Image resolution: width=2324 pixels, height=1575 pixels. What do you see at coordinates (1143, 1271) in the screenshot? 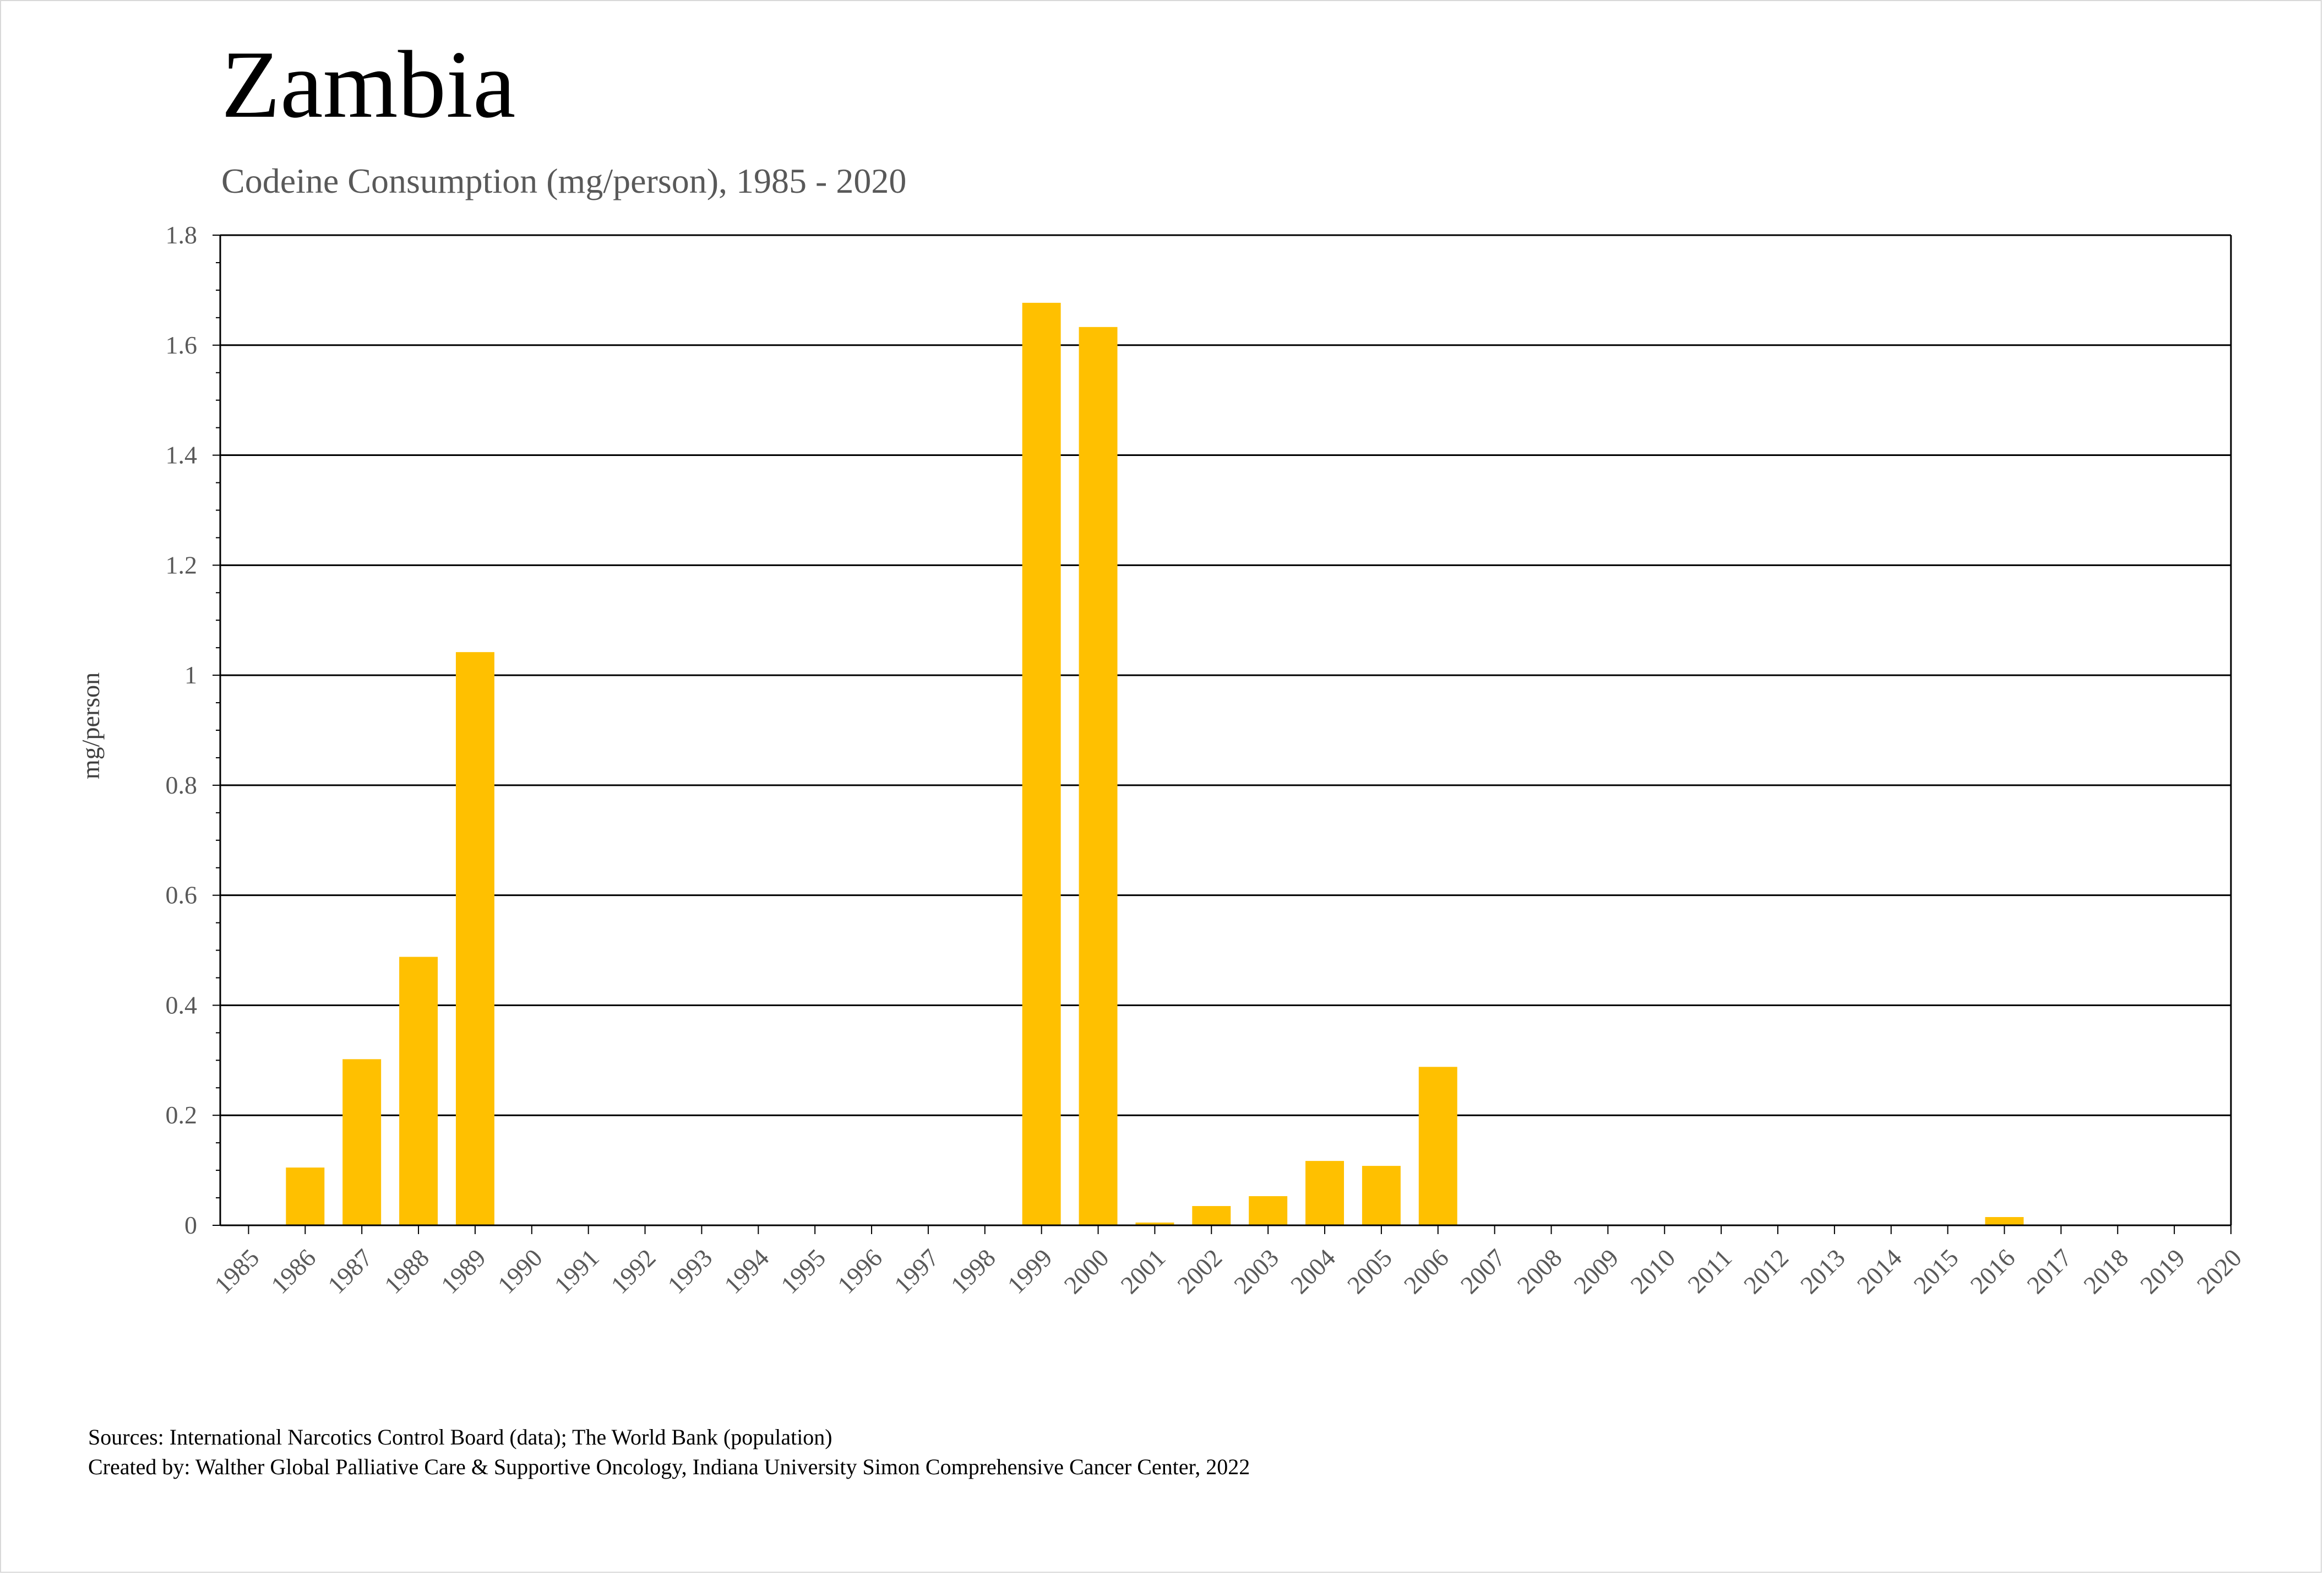
I see `x-tick-label: 2001` at bounding box center [1143, 1271].